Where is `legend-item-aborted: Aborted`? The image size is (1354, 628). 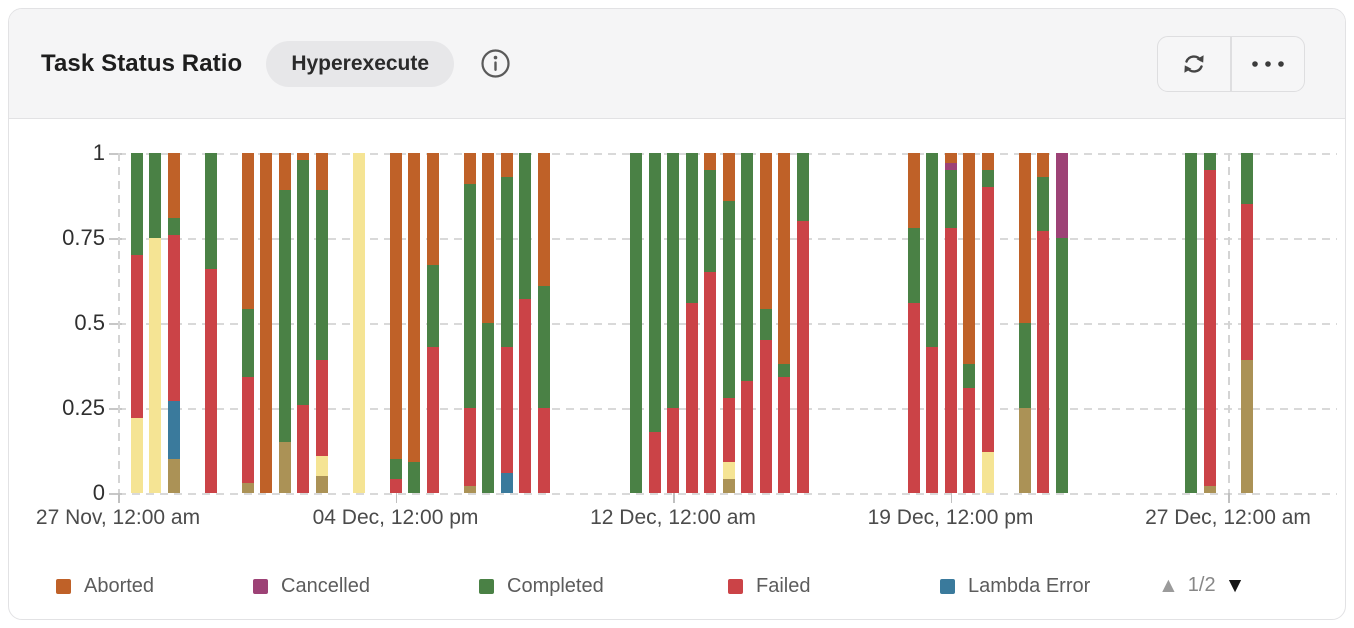
legend-item-aborted: Aborted is located at coordinates (105, 586).